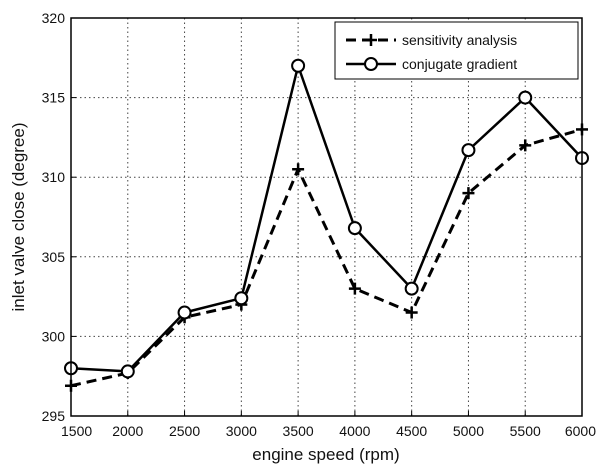 This screenshot has height=466, width=598. Describe the element at coordinates (18, 217) in the screenshot. I see `y-axis-title: inlet valve close (degree)` at that location.